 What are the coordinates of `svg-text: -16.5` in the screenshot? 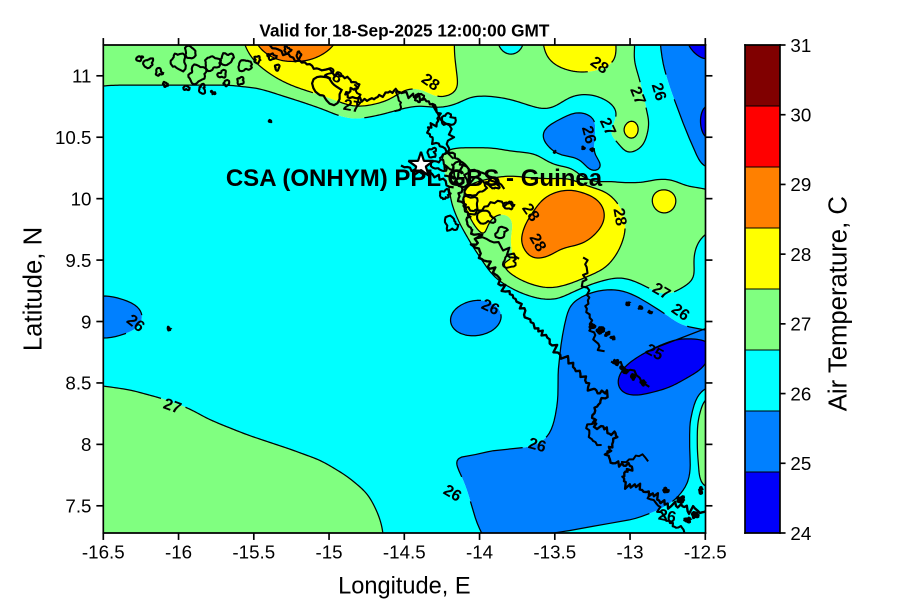 It's located at (103, 551).